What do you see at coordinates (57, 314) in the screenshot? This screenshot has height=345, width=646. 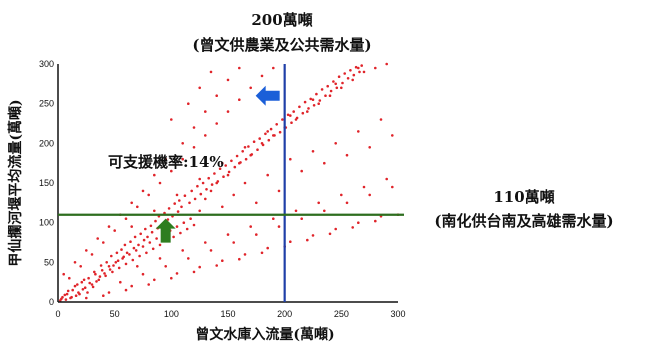 I see `x-tick-label: 0` at bounding box center [57, 314].